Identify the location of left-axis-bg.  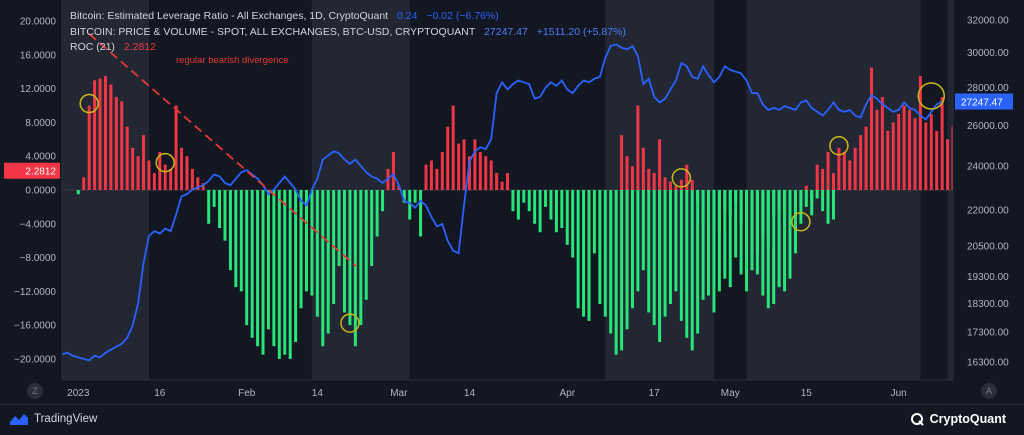
(31, 190).